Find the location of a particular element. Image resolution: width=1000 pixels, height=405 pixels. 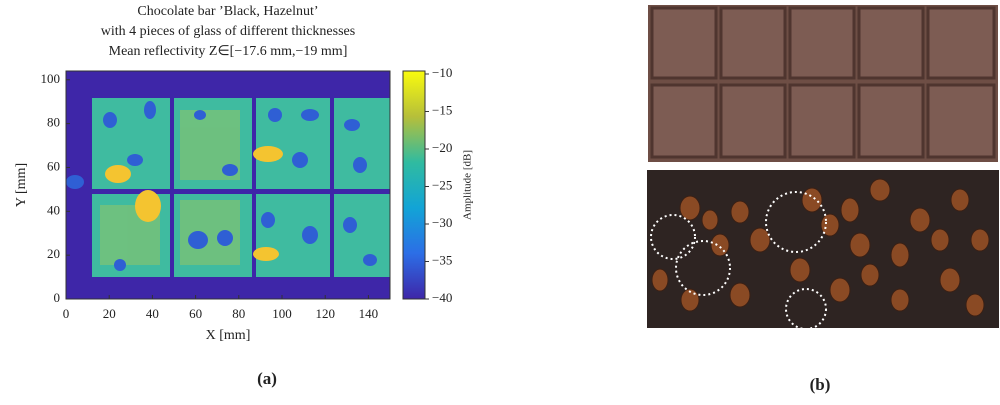

y-tick-label: 100 is located at coordinates (51, 78).